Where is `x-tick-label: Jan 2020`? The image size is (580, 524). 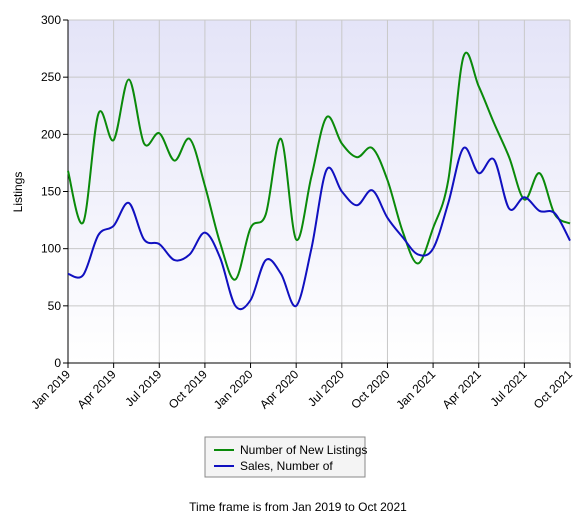
x-tick-label: Jan 2020 is located at coordinates (233, 389).